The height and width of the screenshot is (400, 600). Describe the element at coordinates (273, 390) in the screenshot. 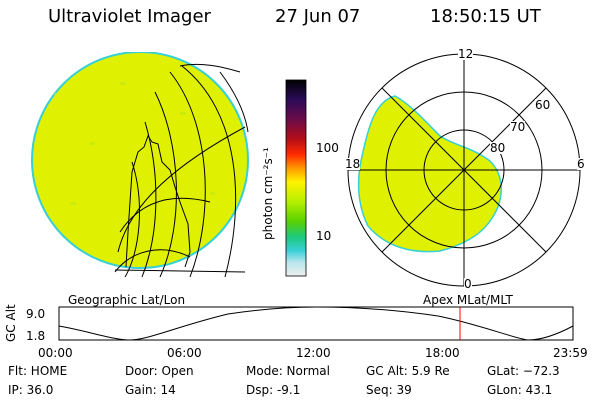

I see `status-dsp: Dsp: -9.1` at that location.